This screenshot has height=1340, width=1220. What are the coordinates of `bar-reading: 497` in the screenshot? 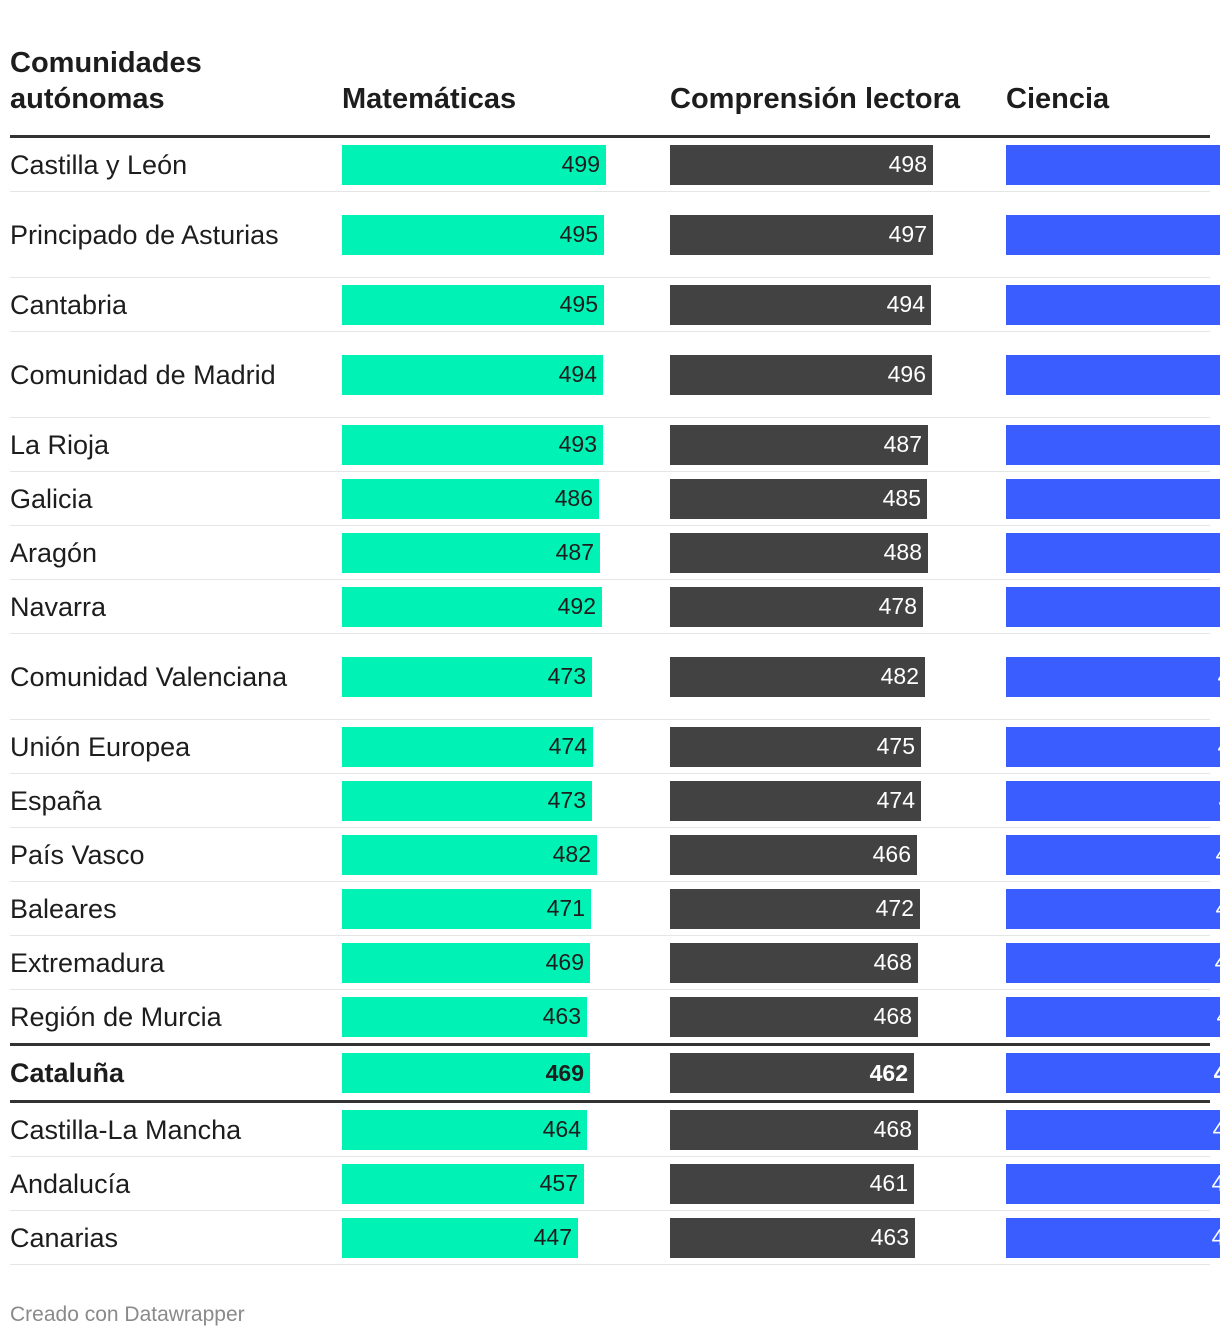 It's located at (801, 234).